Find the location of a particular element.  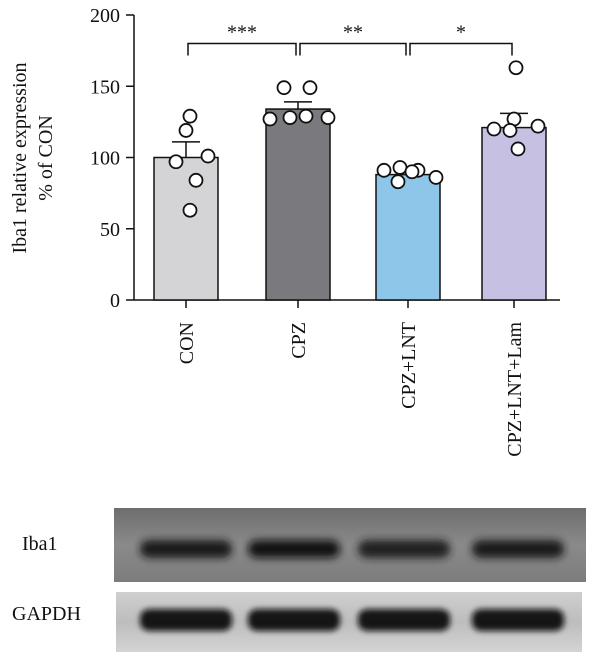

y-axis-title-line2: % of CON is located at coordinates (46, 158).